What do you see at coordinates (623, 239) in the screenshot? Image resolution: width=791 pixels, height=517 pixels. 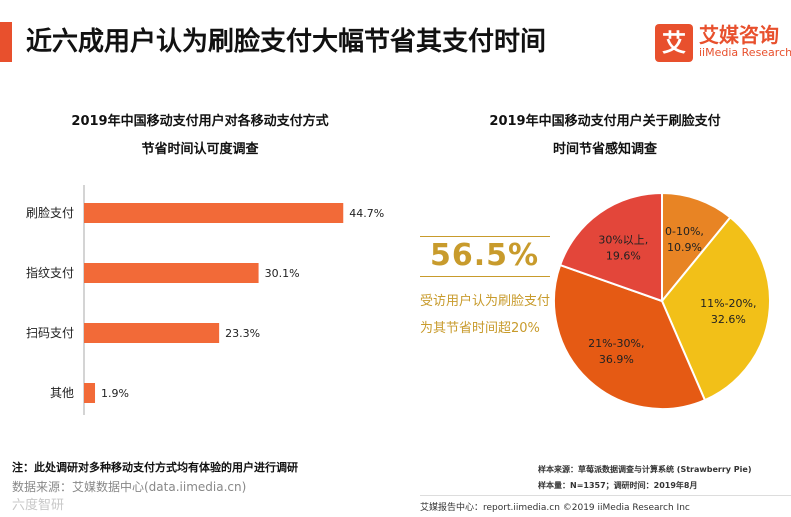 I see `pie-slice-label: 30%以上,` at bounding box center [623, 239].